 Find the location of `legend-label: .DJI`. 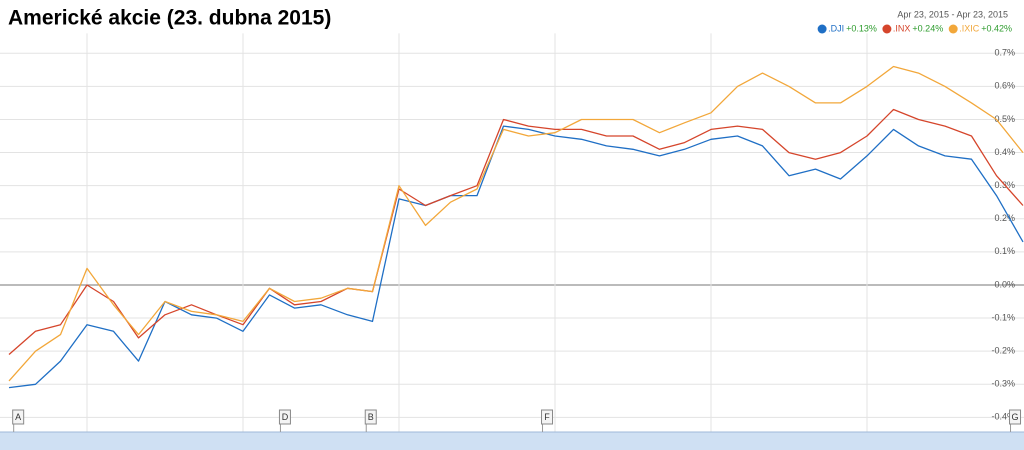

legend-label: .DJI is located at coordinates (836, 28).